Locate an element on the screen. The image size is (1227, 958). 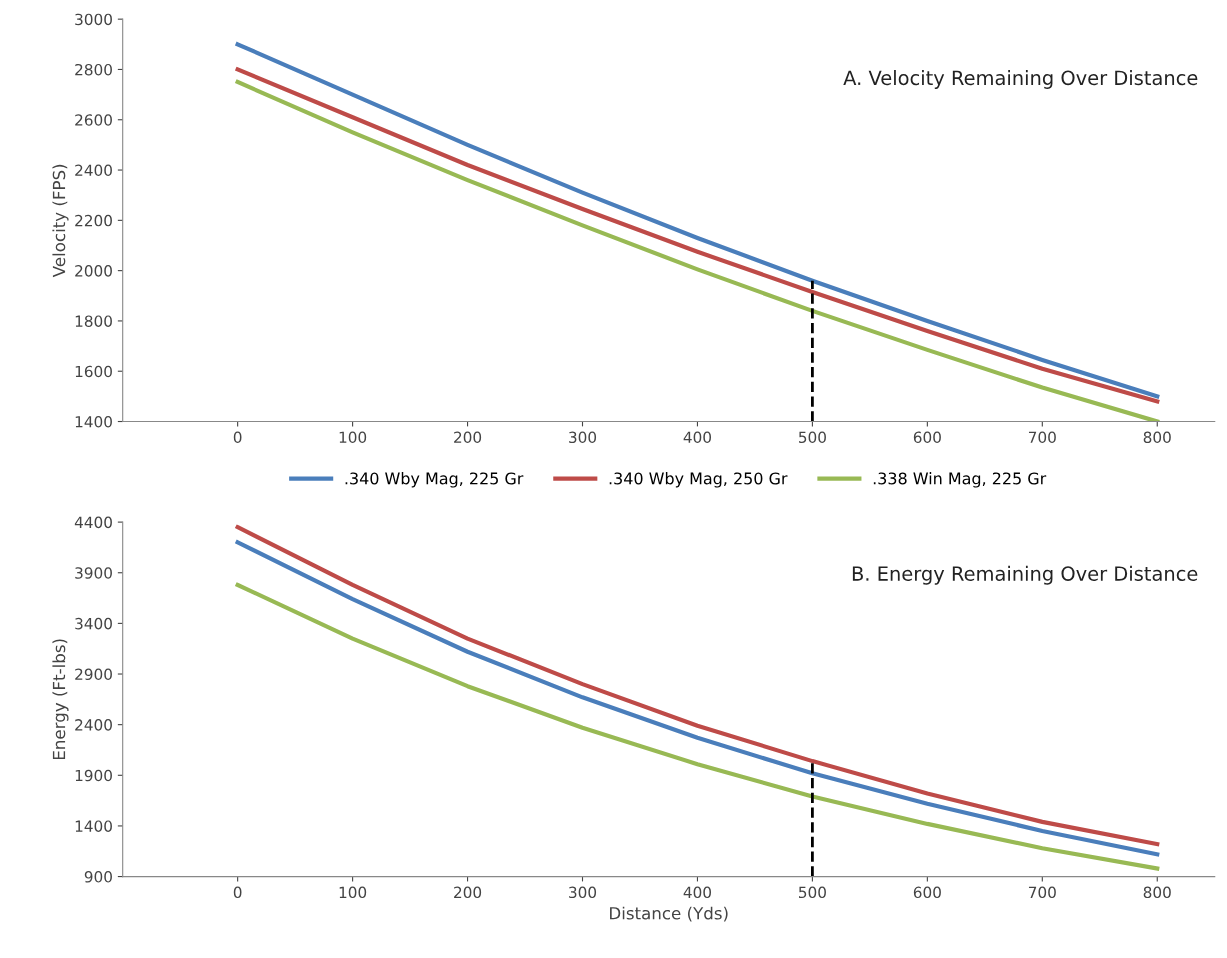
legend-label: .338 Win Mag, 225 Gr is located at coordinates (960, 480).